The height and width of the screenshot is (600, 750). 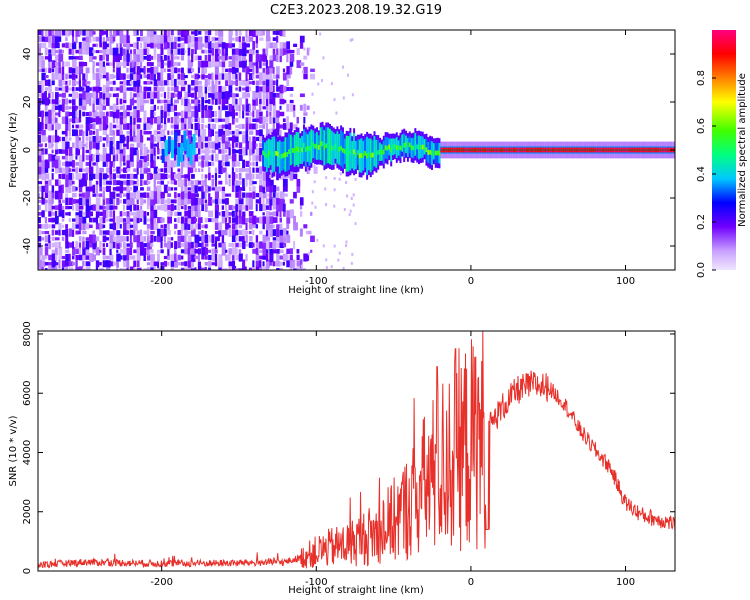 What do you see at coordinates (701, 174) in the screenshot?
I see `colorbar-tick-label: 0.4` at bounding box center [701, 174].